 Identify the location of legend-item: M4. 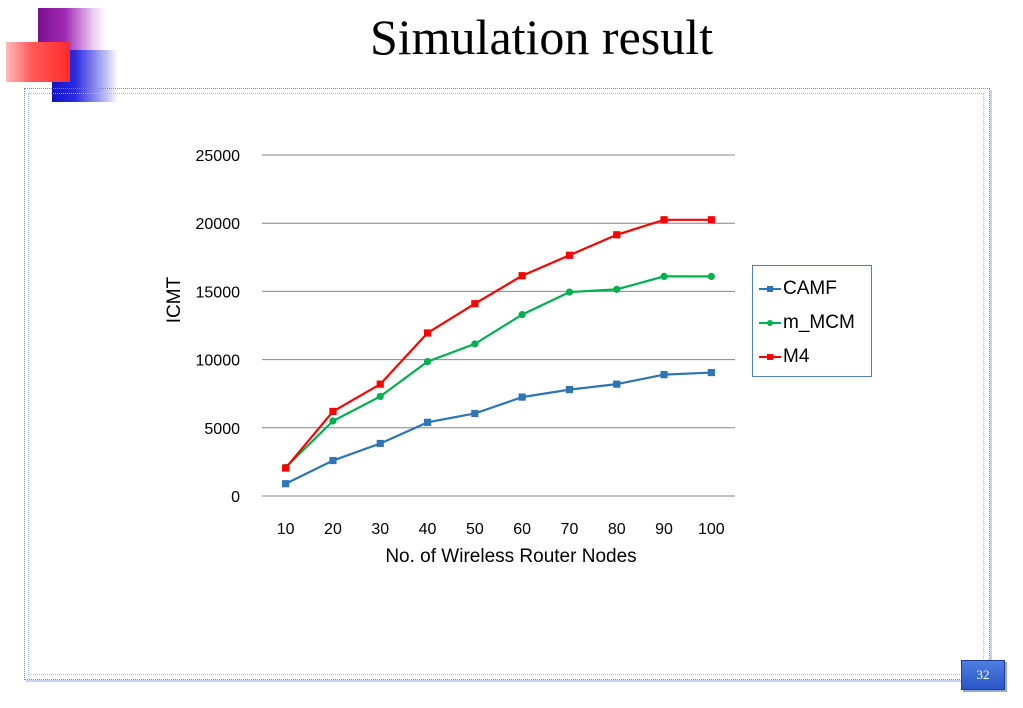
(815, 357).